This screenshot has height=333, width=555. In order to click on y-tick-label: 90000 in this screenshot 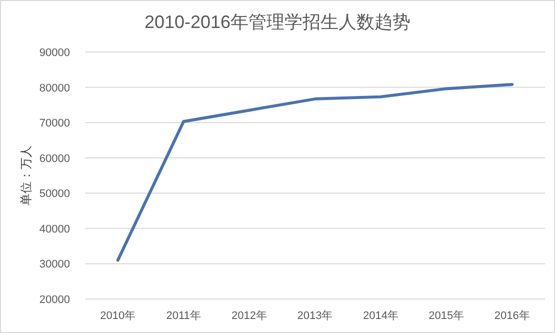, I will do `click(54, 53)`.